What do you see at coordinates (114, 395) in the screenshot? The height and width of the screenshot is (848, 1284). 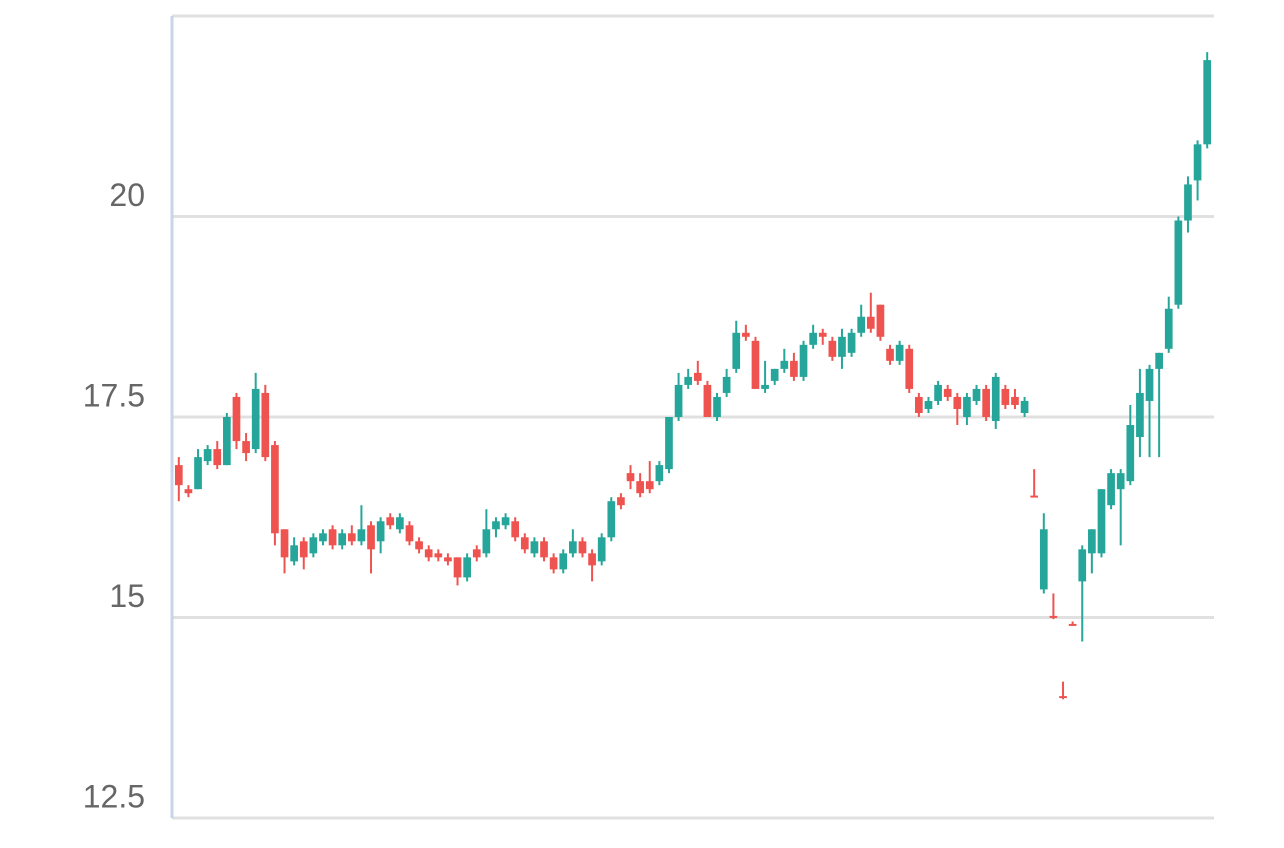 I see `y-tick-label: 17.5` at bounding box center [114, 395].